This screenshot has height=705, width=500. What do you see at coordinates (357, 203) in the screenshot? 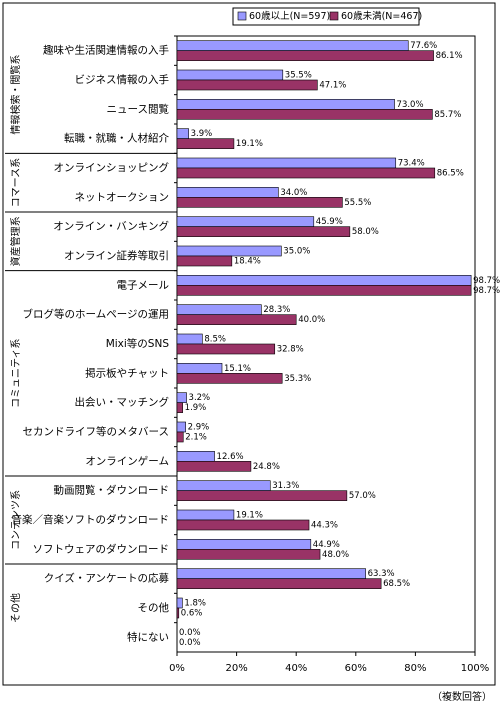
I see `value-label: 55.5%` at bounding box center [357, 203].